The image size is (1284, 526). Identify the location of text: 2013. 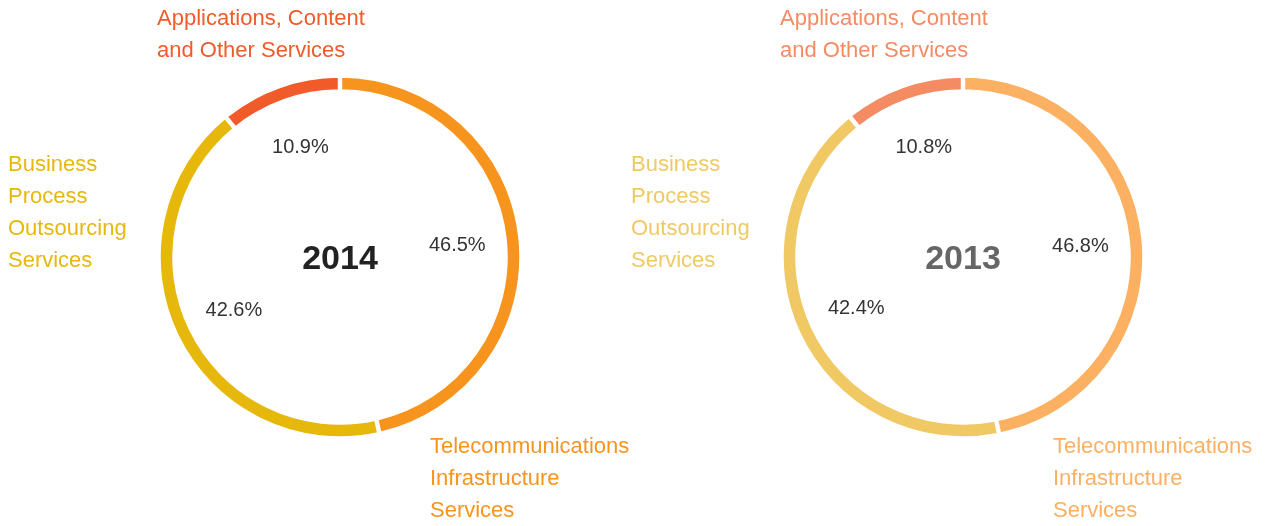
(963, 257).